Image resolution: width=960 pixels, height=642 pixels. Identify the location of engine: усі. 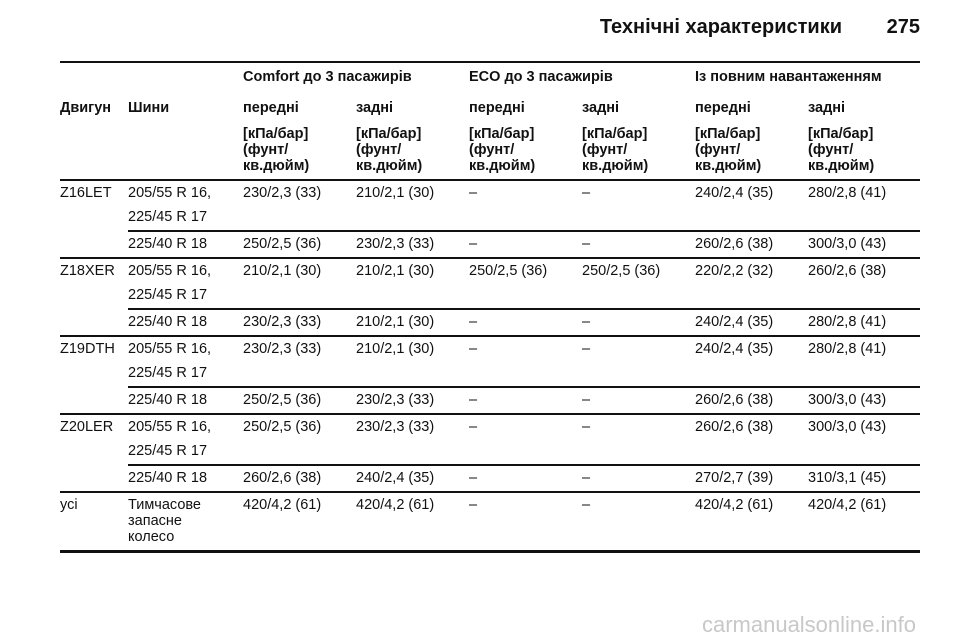
(69, 505).